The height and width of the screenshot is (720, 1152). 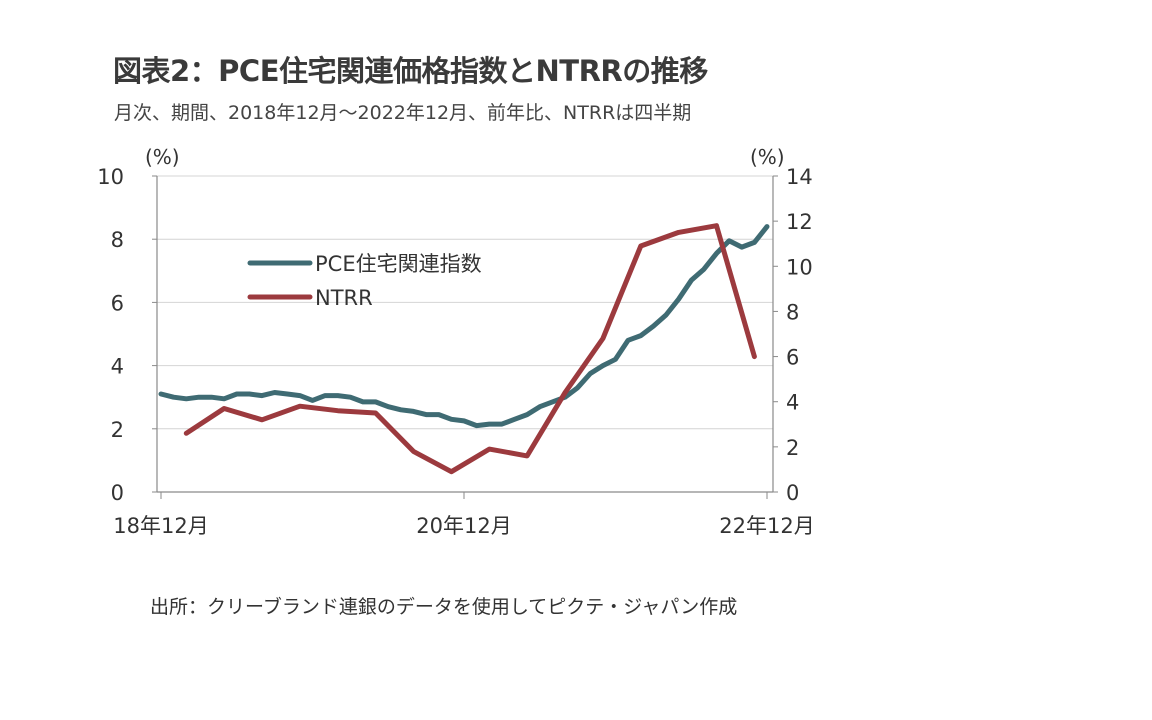 What do you see at coordinates (117, 430) in the screenshot?
I see `left-tick-label: 2` at bounding box center [117, 430].